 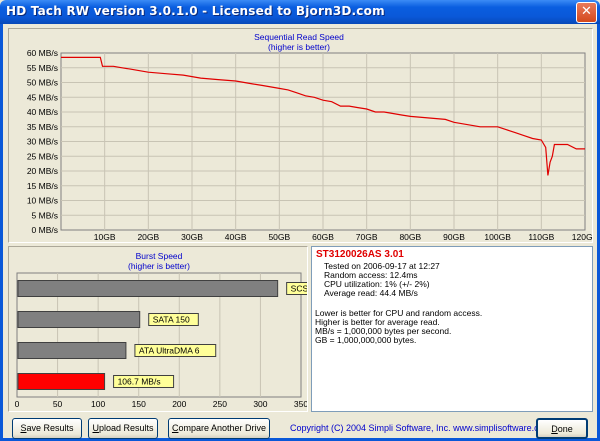 I want to click on read-y-tick-label: 10 MB/s, so click(x=42, y=201).